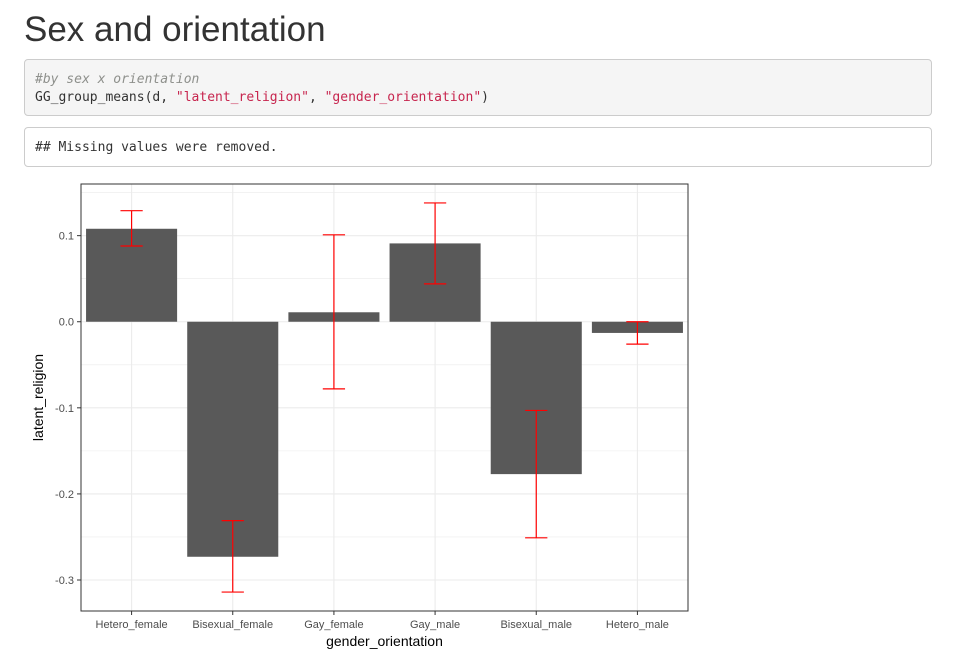 The image size is (959, 663). What do you see at coordinates (242, 97) in the screenshot?
I see `code-string-arg1: "latent_religion"` at bounding box center [242, 97].